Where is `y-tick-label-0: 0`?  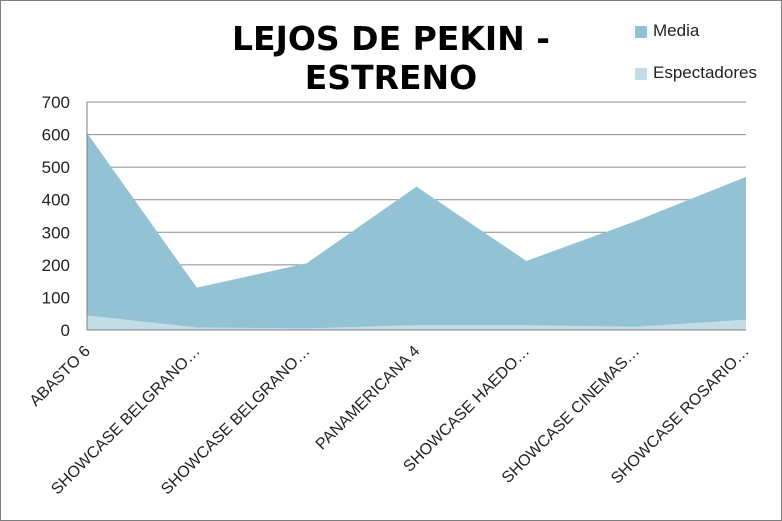 y-tick-label-0: 0 is located at coordinates (65, 330).